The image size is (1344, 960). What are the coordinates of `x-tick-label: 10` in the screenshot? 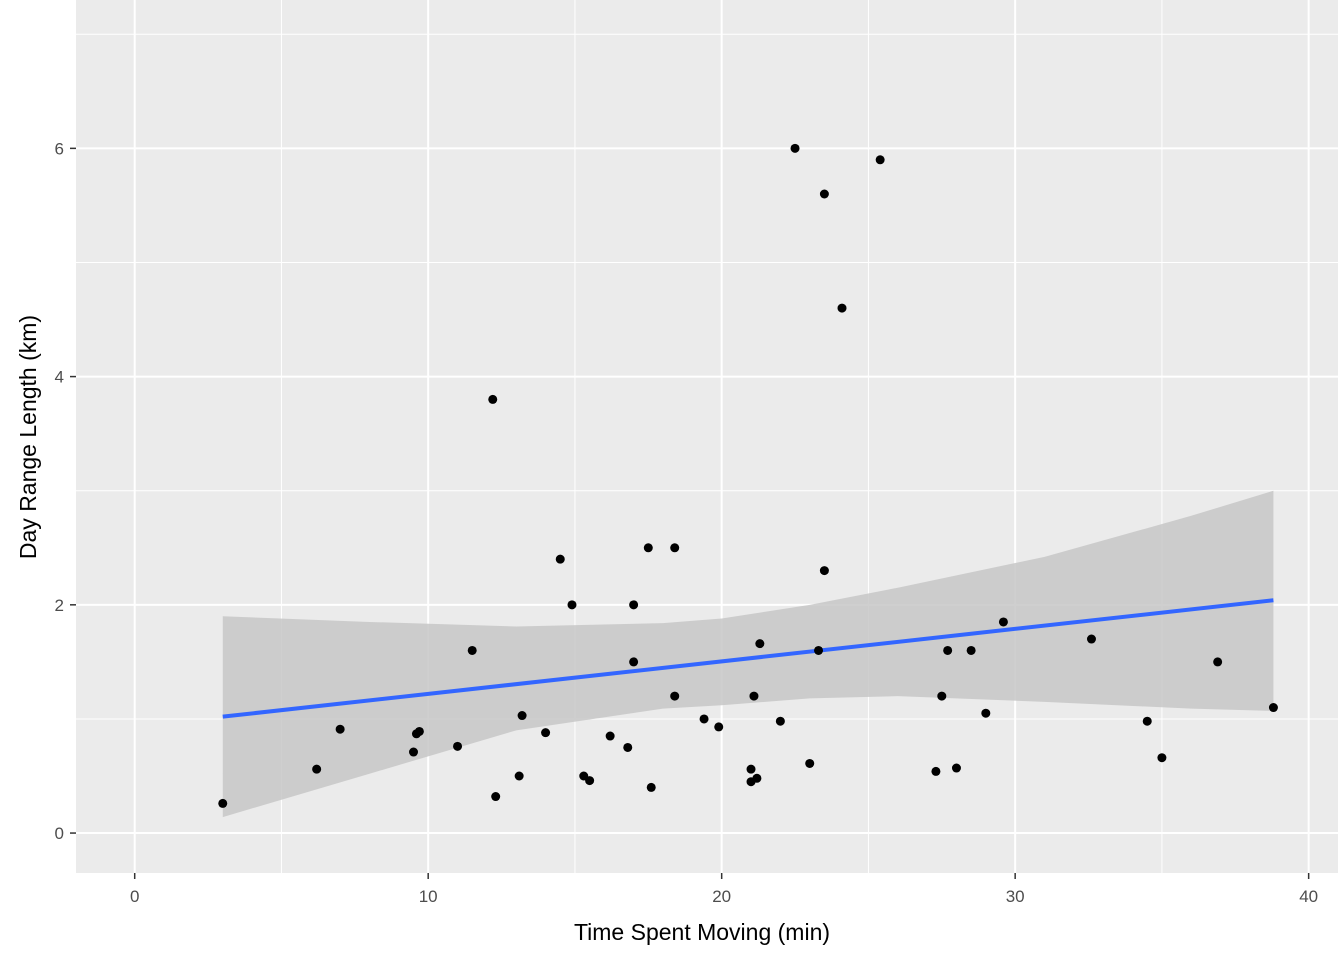 It's located at (428, 896).